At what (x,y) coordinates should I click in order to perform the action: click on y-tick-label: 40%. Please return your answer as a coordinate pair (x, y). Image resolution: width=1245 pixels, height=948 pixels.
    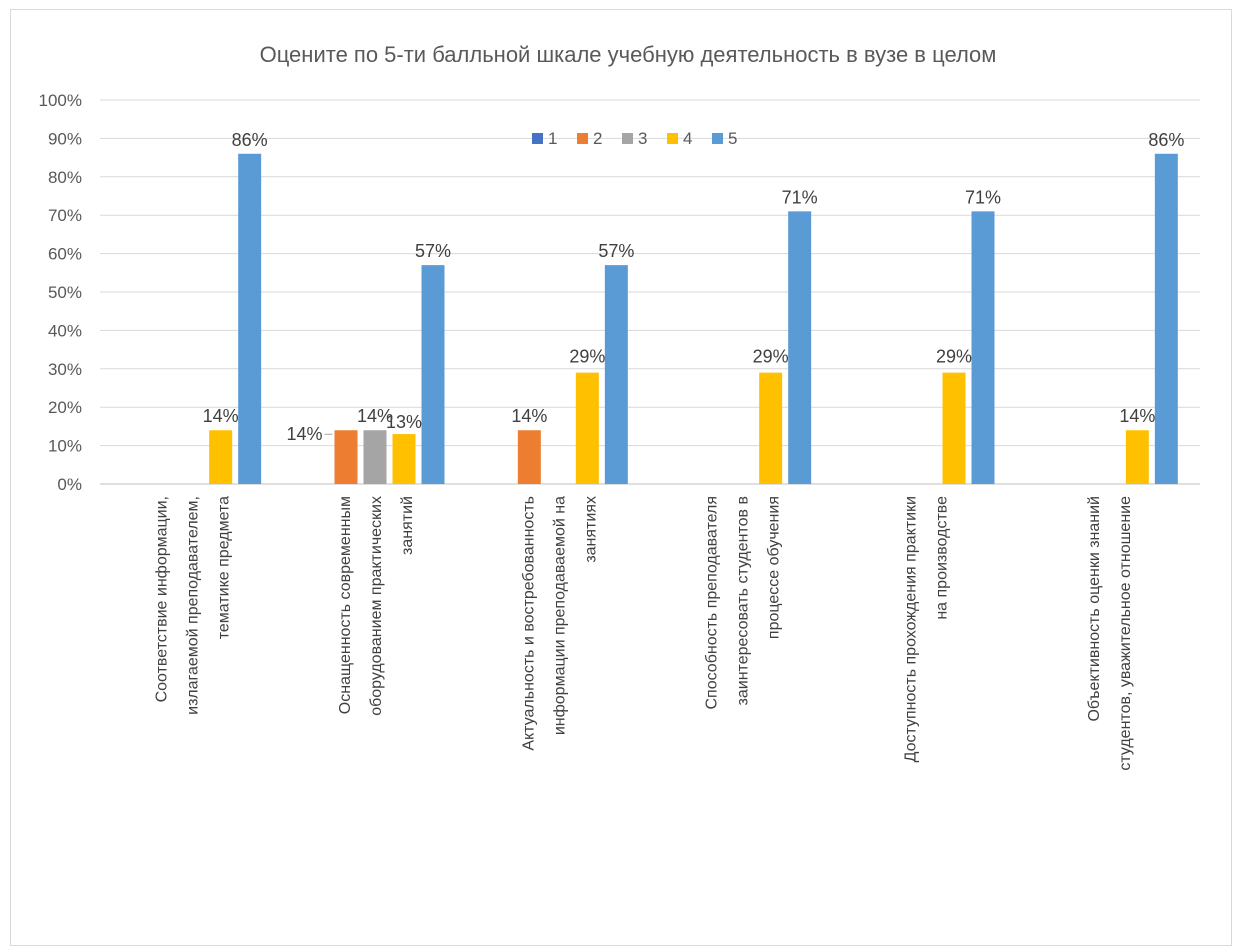
    Looking at the image, I should click on (65, 330).